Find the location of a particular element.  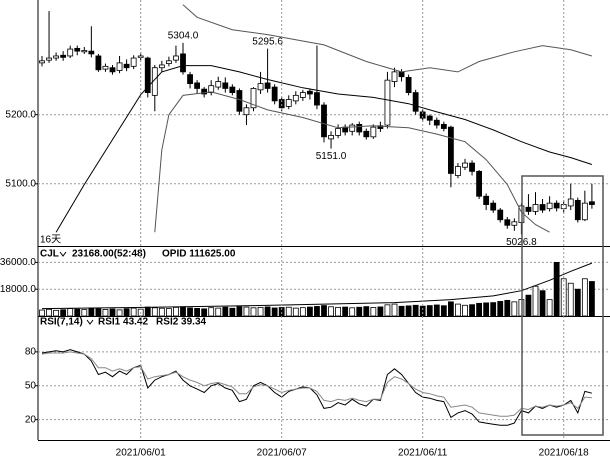

y-tick-label: 50 is located at coordinates (31, 385).